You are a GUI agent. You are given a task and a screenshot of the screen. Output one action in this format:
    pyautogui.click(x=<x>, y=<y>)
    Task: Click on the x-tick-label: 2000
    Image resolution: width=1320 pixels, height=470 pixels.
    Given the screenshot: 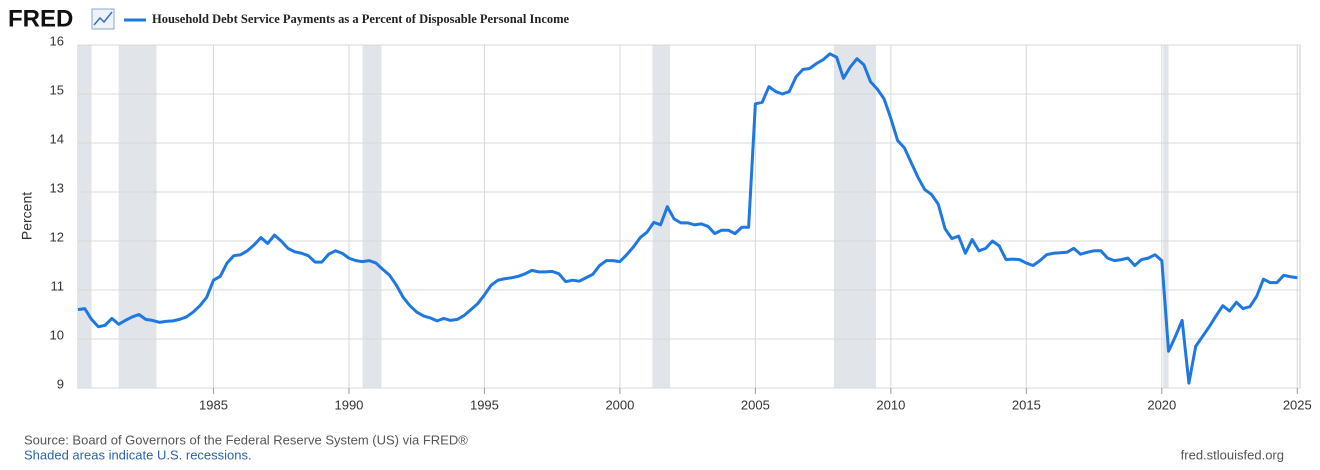 What is the action you would take?
    pyautogui.click(x=619, y=404)
    